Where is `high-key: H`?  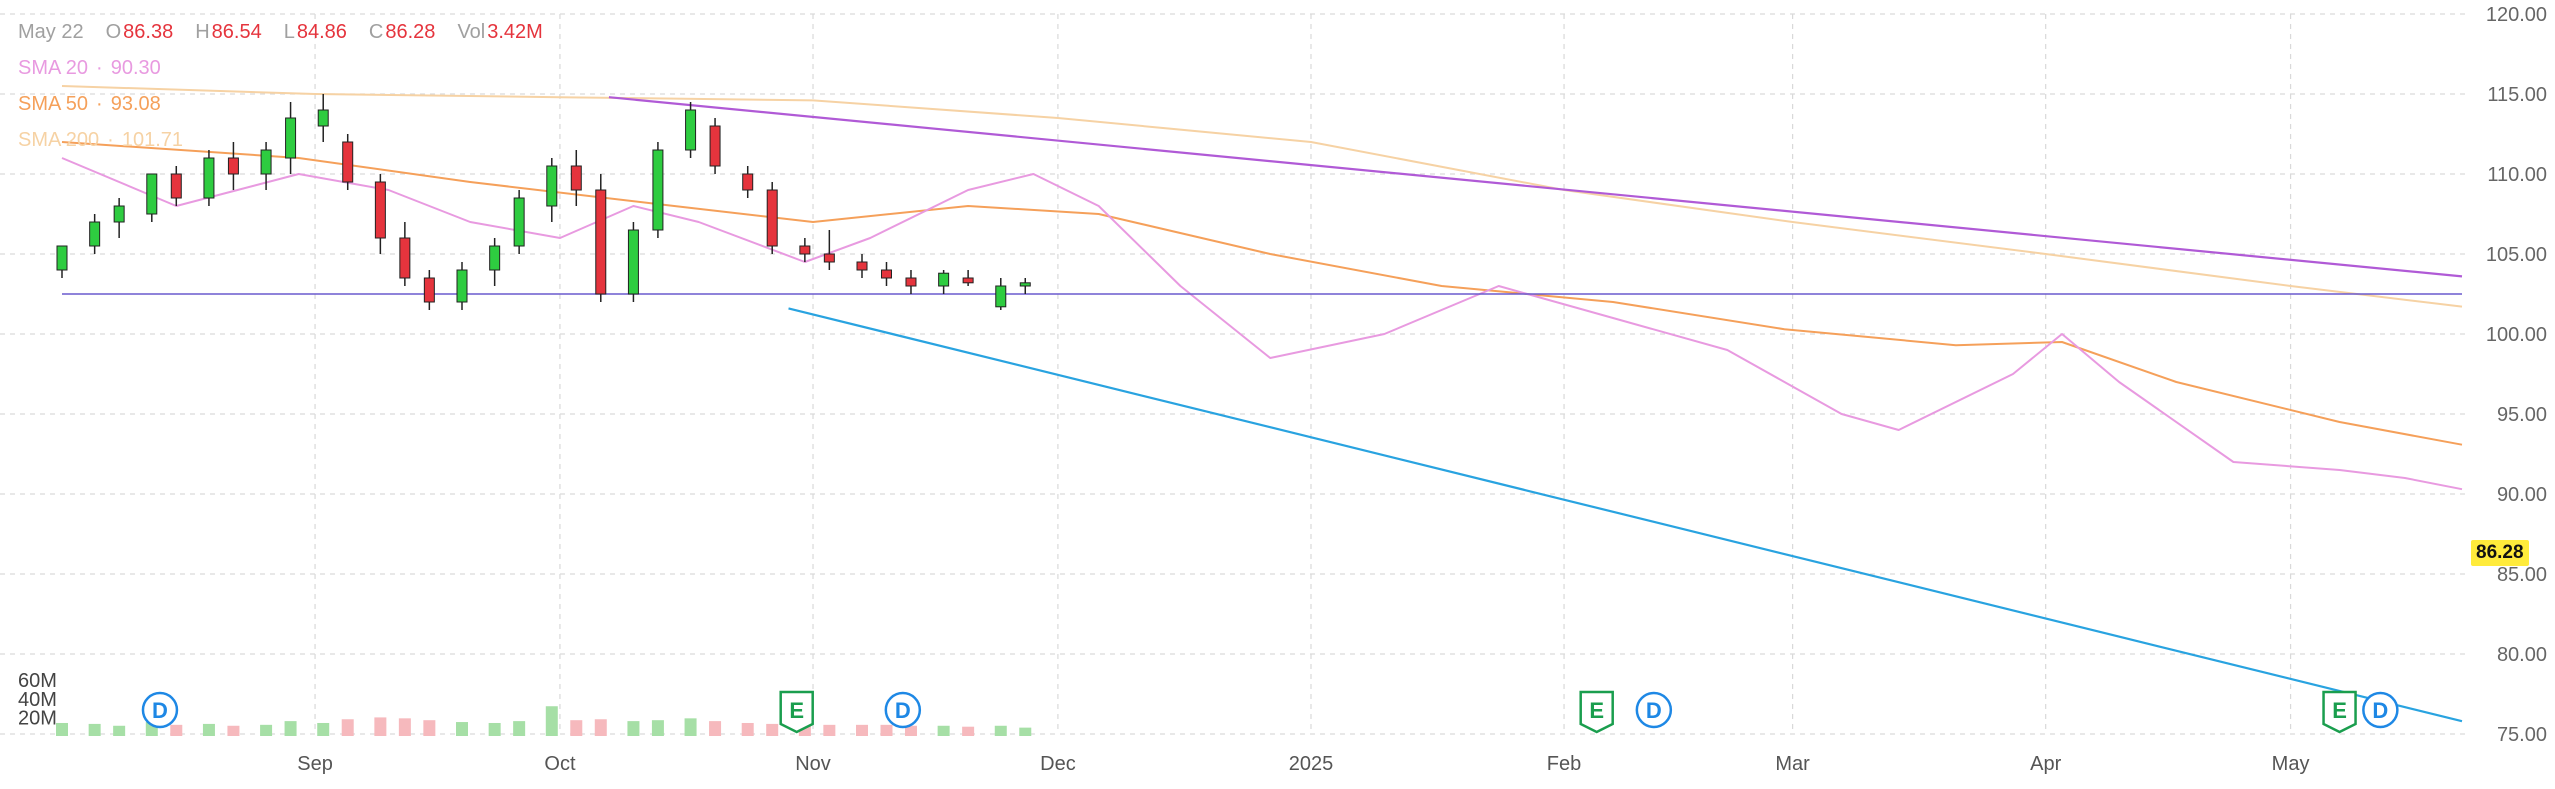 high-key: H is located at coordinates (202, 32).